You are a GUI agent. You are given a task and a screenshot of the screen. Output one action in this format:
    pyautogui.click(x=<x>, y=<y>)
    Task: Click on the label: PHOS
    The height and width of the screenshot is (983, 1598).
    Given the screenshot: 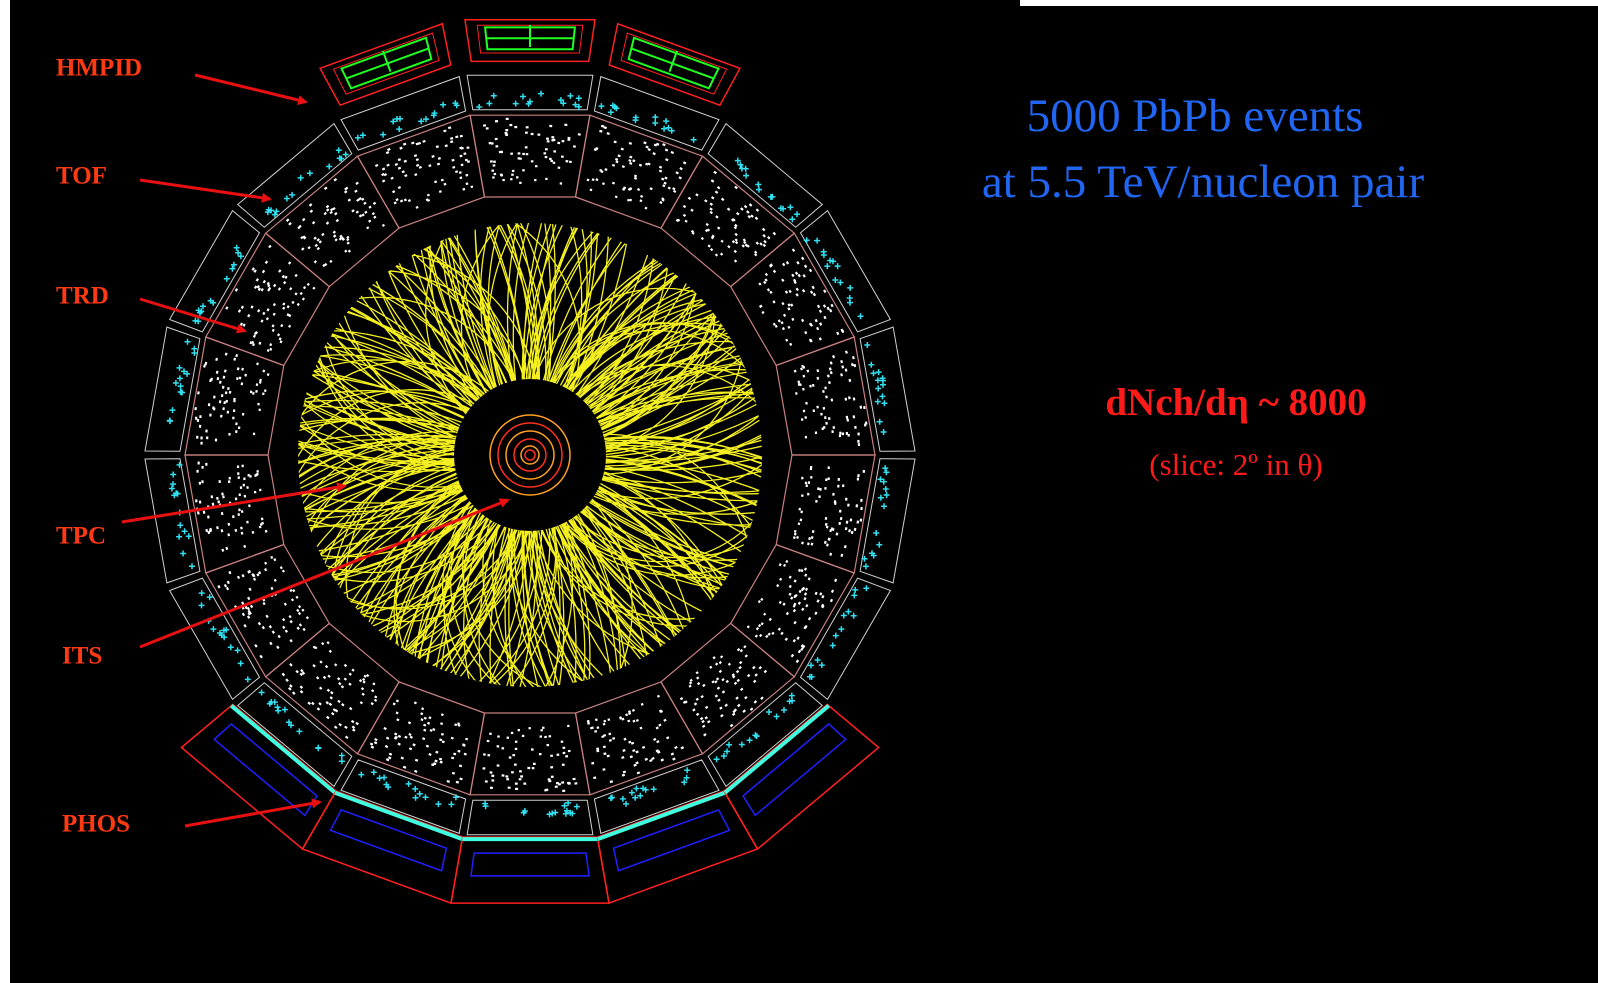 What is the action you would take?
    pyautogui.click(x=96, y=824)
    